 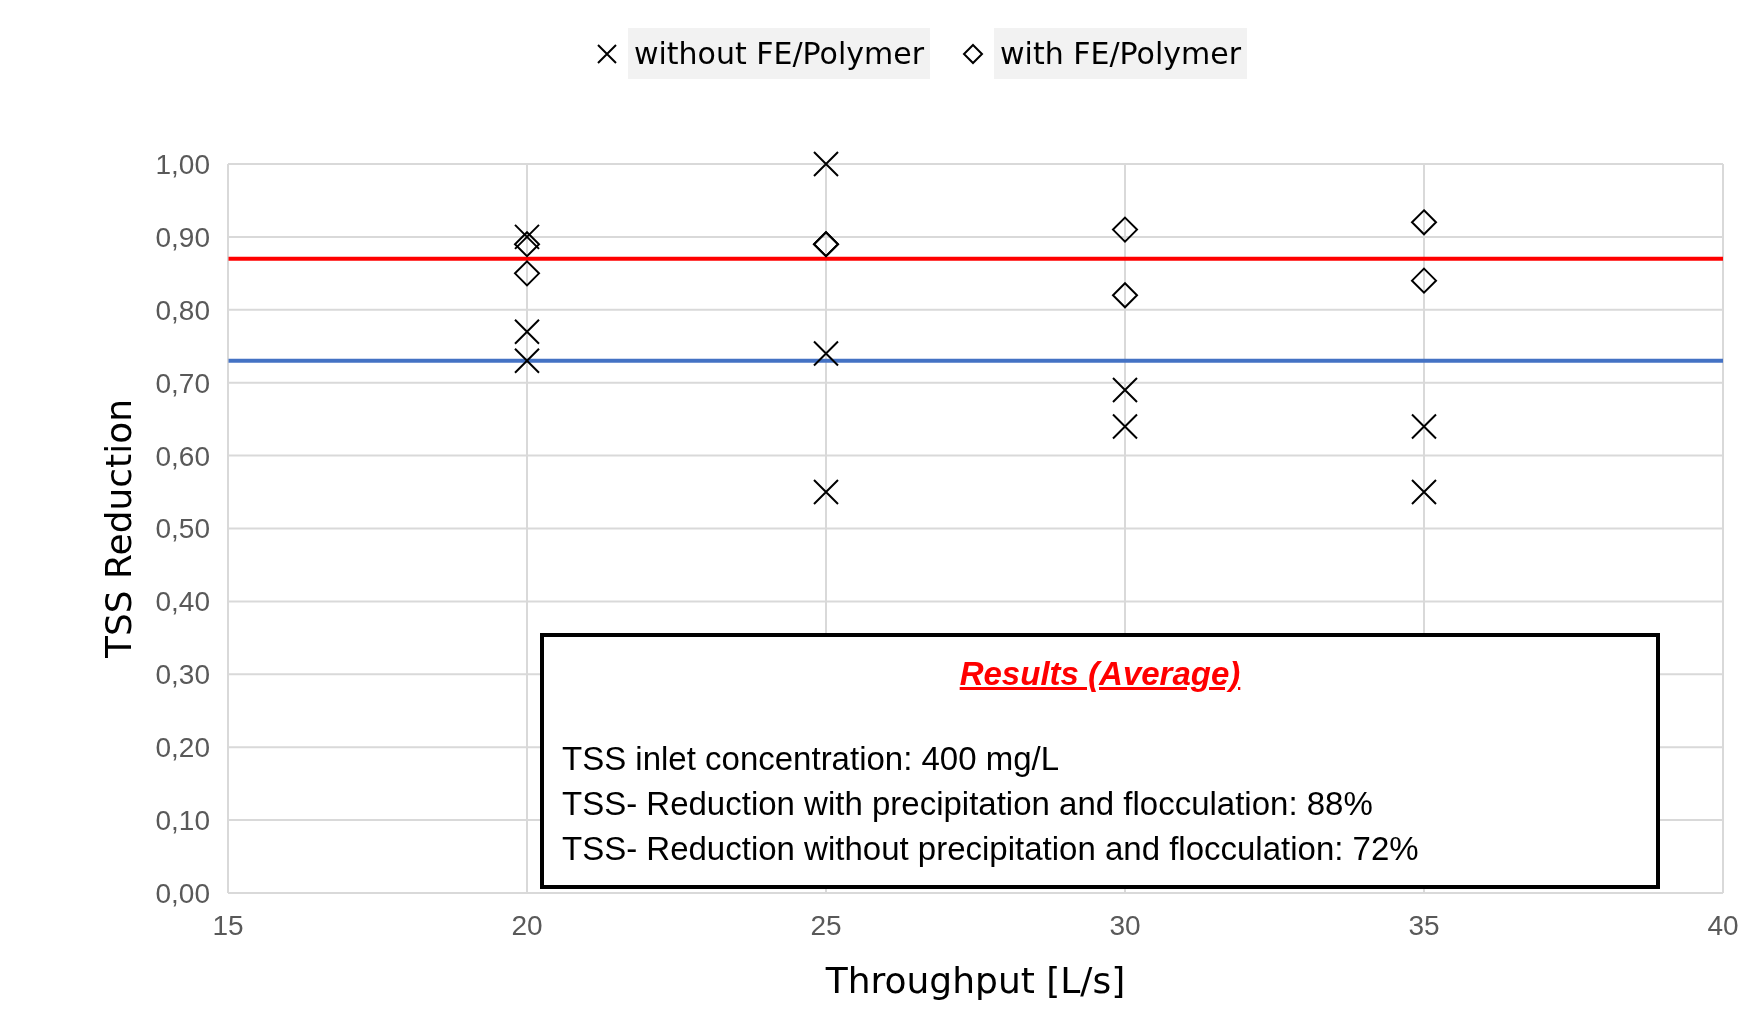 I want to click on annotation: TSS- Reduction without precipitation and flocculation: 72%, so click(x=991, y=849).